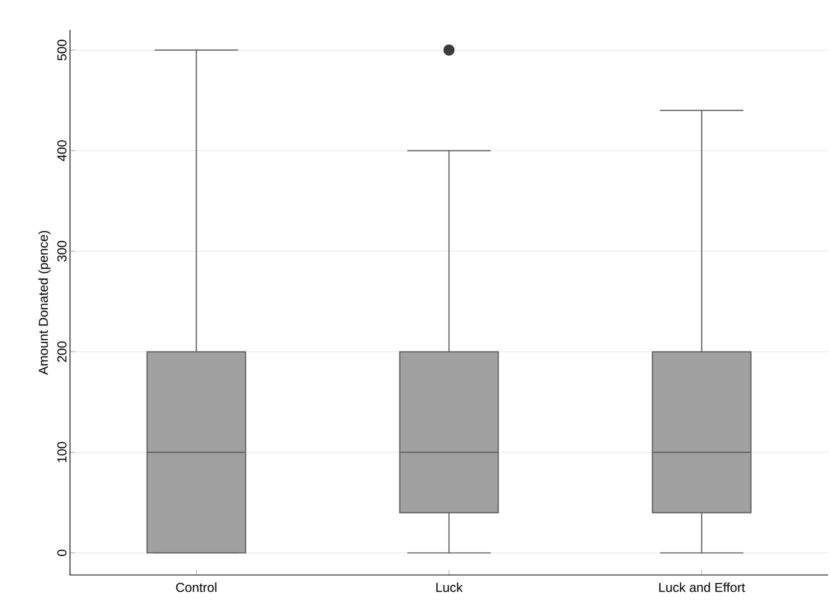 The image size is (830, 608). What do you see at coordinates (61, 251) in the screenshot?
I see `y-tick-label: 300` at bounding box center [61, 251].